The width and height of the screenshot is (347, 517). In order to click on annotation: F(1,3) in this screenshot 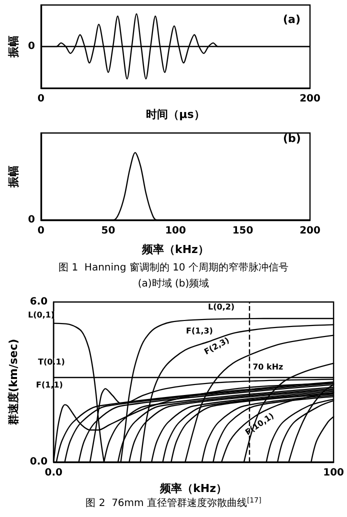, I will do `click(199, 331)`.